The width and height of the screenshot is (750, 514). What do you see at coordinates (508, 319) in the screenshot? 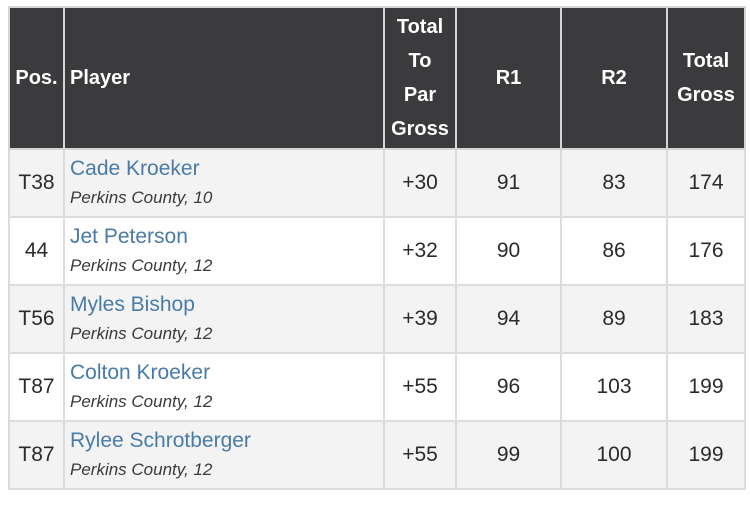
I see `r1-cell: 94` at bounding box center [508, 319].